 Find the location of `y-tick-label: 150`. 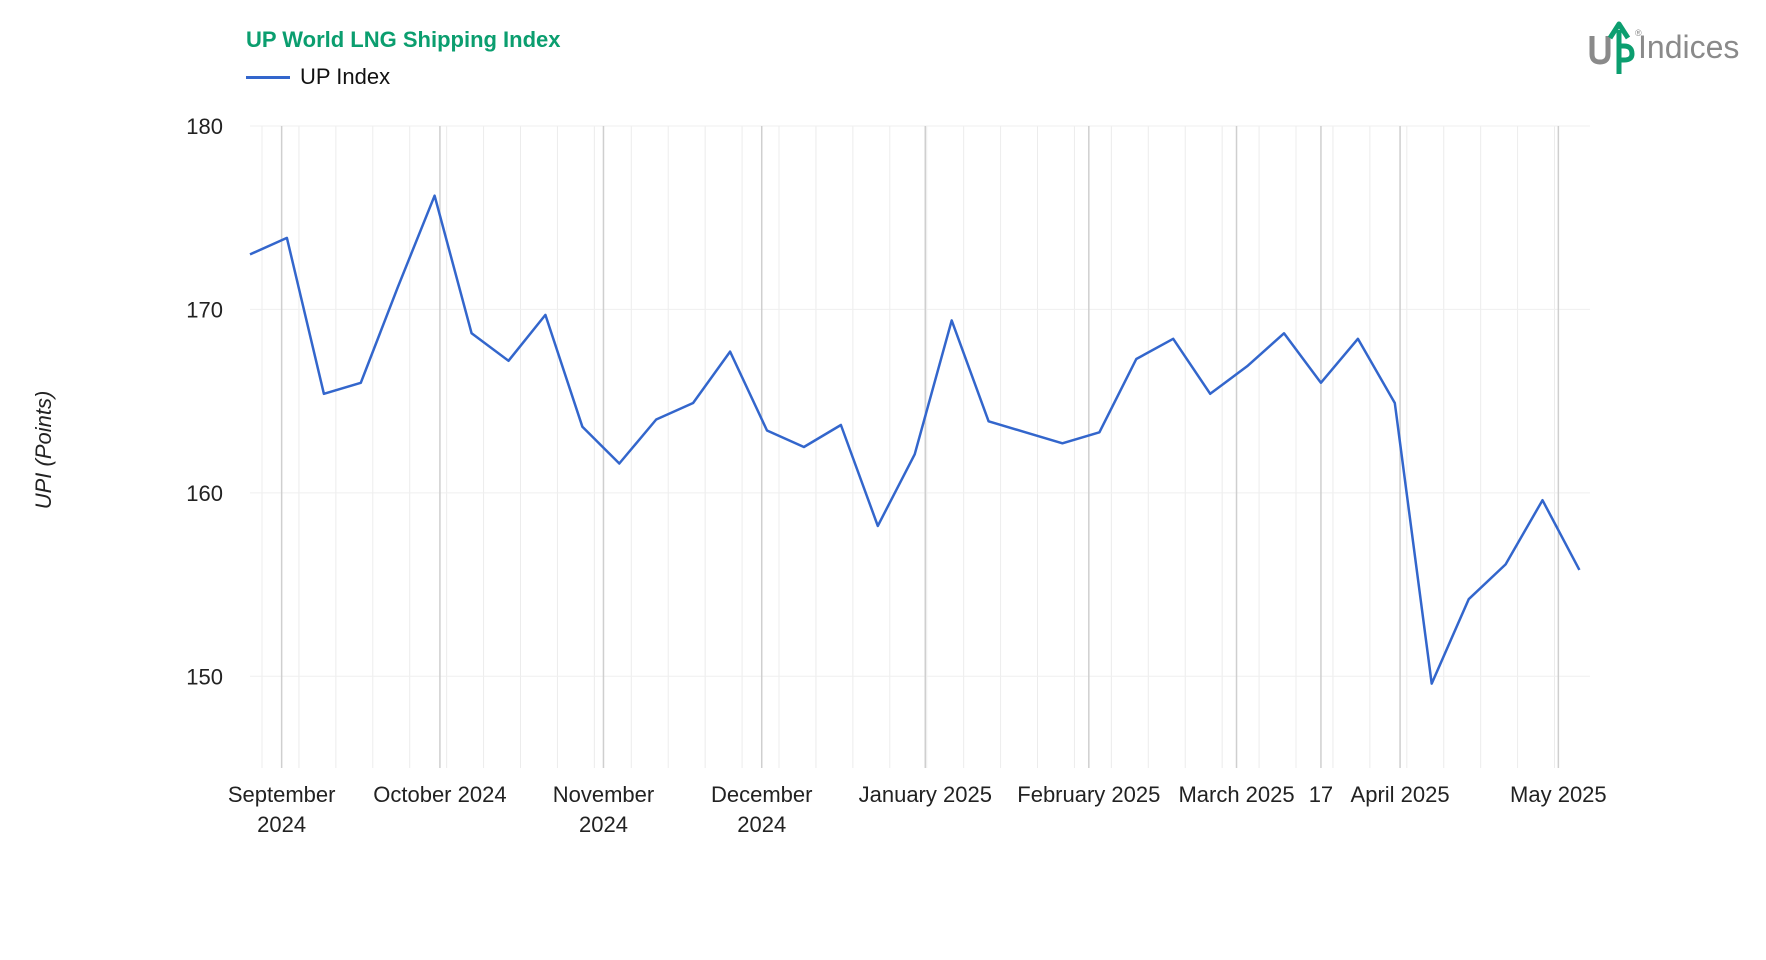

y-tick-label: 150 is located at coordinates (204, 676).